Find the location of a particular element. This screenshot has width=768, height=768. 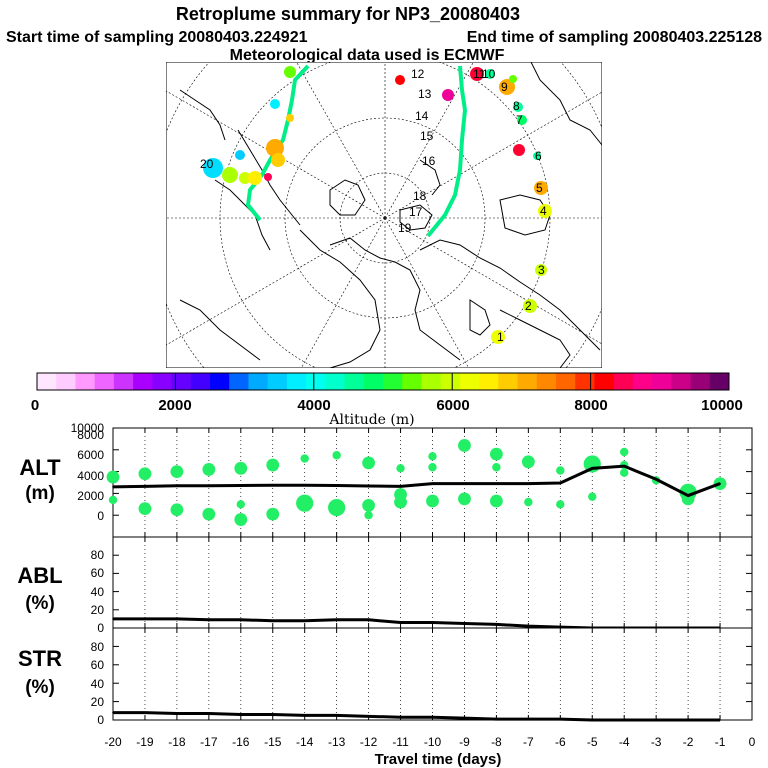

x-tick-label-4: -16 is located at coordinates (241, 742).